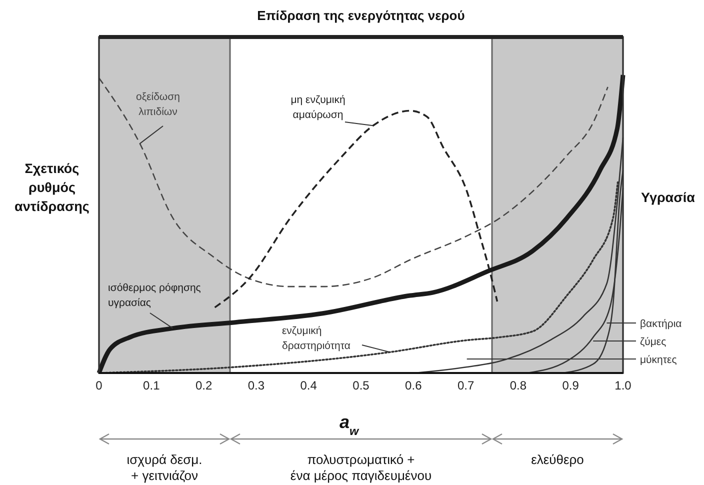 The image size is (704, 485). Describe the element at coordinates (465, 385) in the screenshot. I see `x-tick-label: 0.7` at that location.